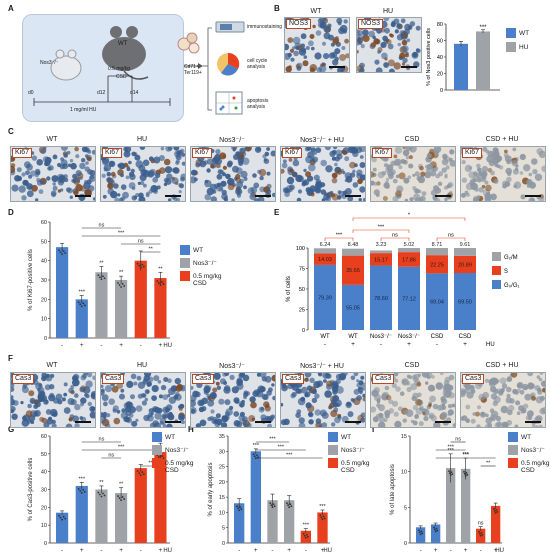 This screenshot has width=550, height=559. Describe the element at coordinates (289, 289) in the screenshot. I see `y-axis-label: % of cells` at that location.